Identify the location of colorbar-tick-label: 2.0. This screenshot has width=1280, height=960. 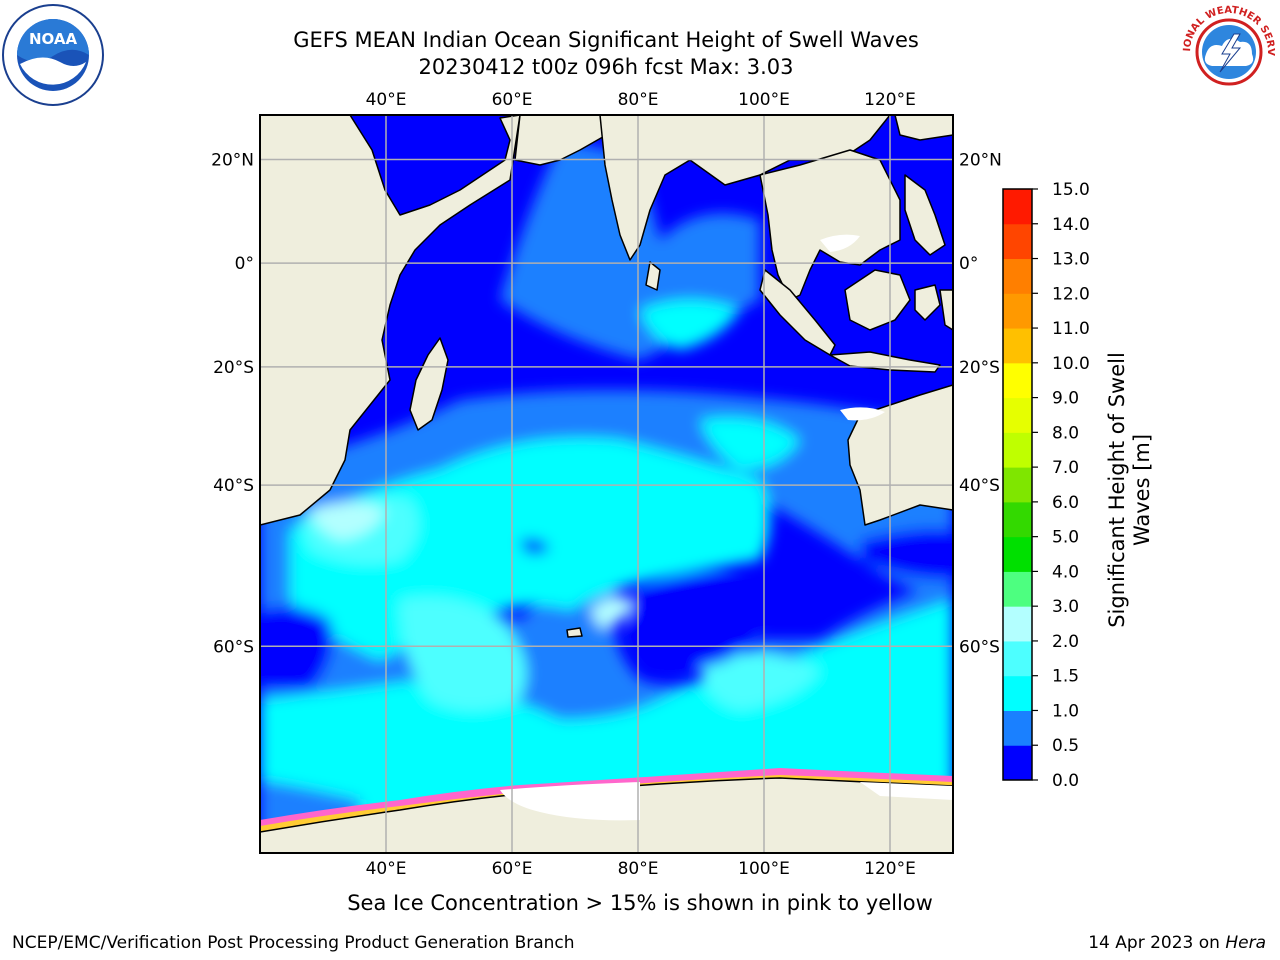
(1065, 642).